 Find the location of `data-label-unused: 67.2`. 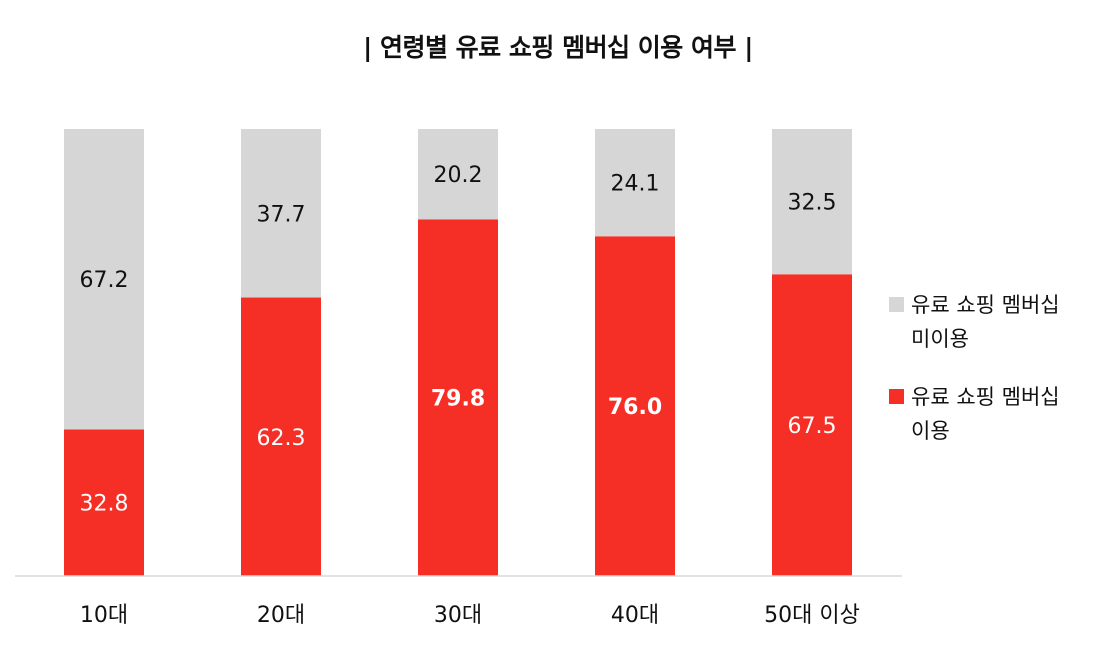

data-label-unused: 67.2 is located at coordinates (104, 280).